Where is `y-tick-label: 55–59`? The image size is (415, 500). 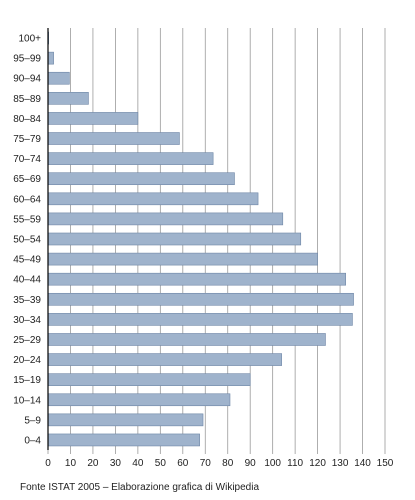
y-tick-label: 55–59 is located at coordinates (27, 219).